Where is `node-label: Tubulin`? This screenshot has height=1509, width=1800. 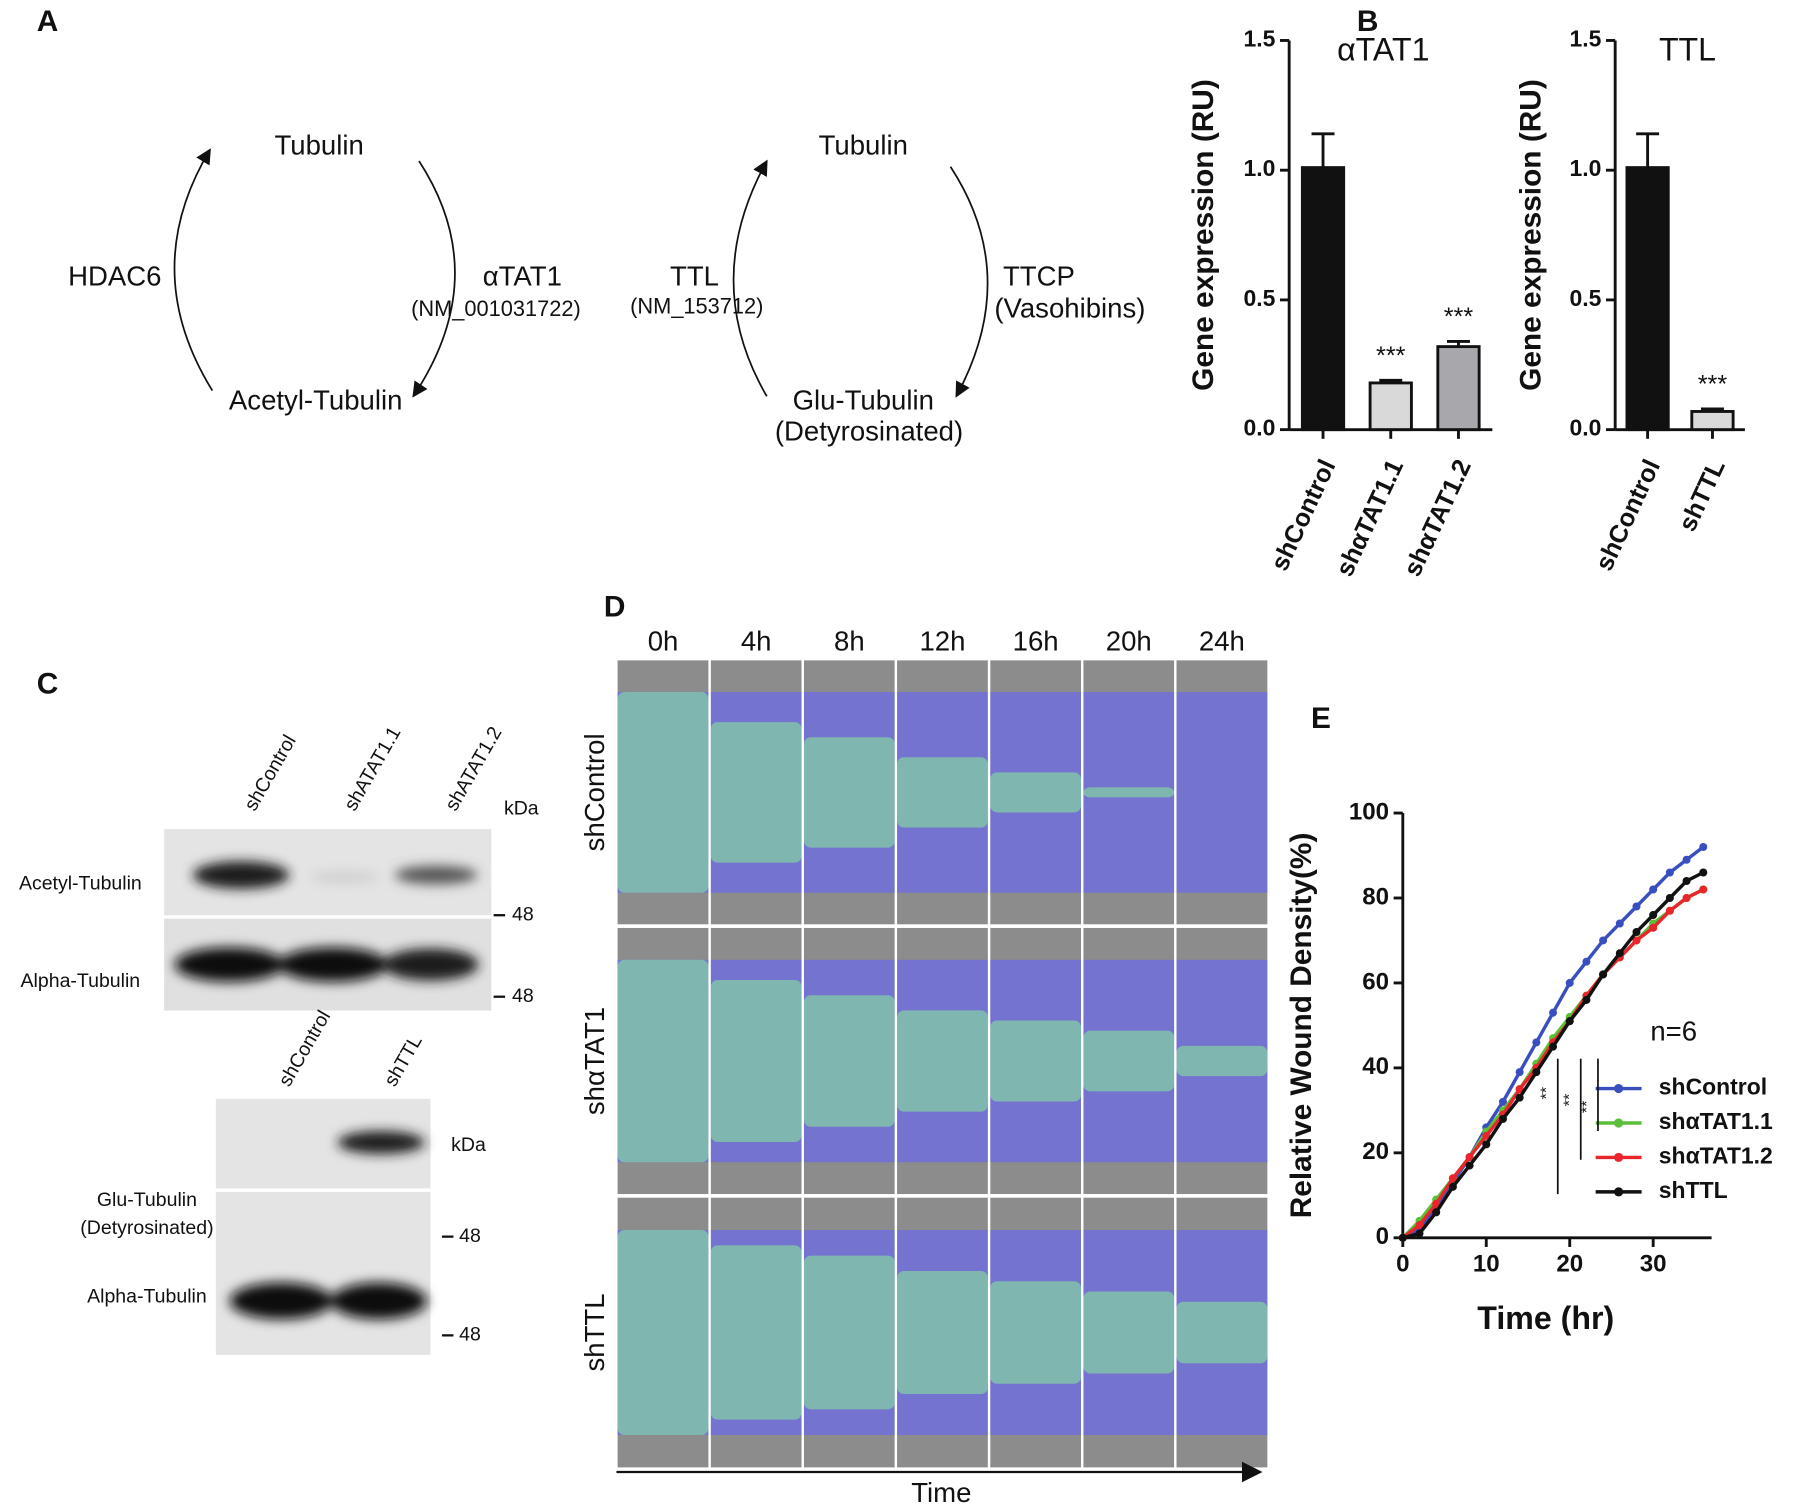 node-label: Tubulin is located at coordinates (863, 145).